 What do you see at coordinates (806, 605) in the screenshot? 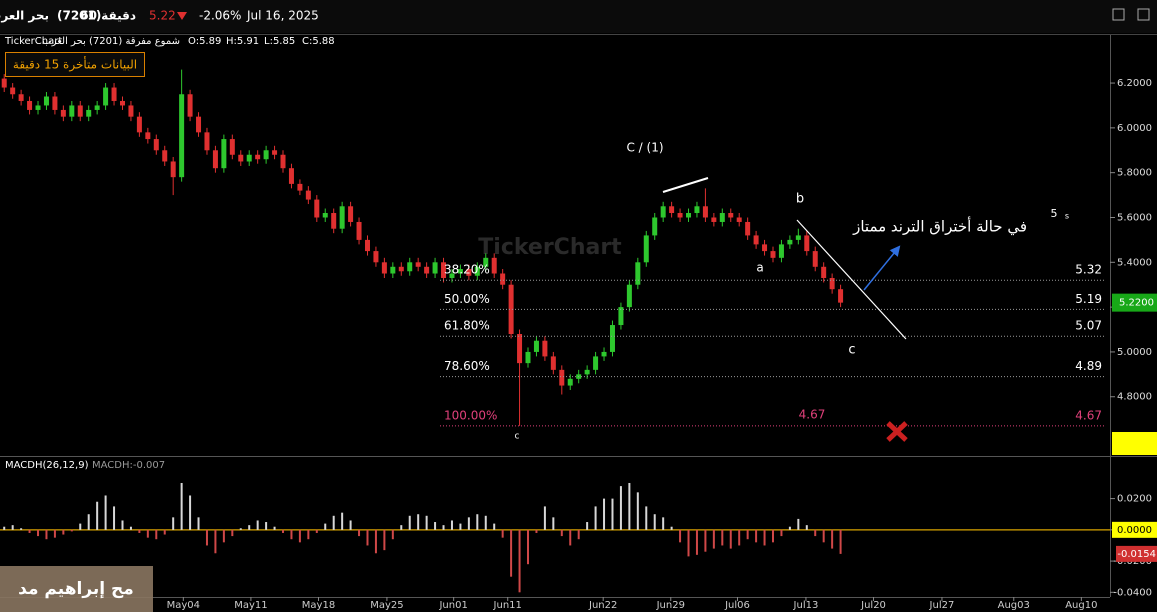
I see `x-tick-label: Jul13` at bounding box center [806, 605].